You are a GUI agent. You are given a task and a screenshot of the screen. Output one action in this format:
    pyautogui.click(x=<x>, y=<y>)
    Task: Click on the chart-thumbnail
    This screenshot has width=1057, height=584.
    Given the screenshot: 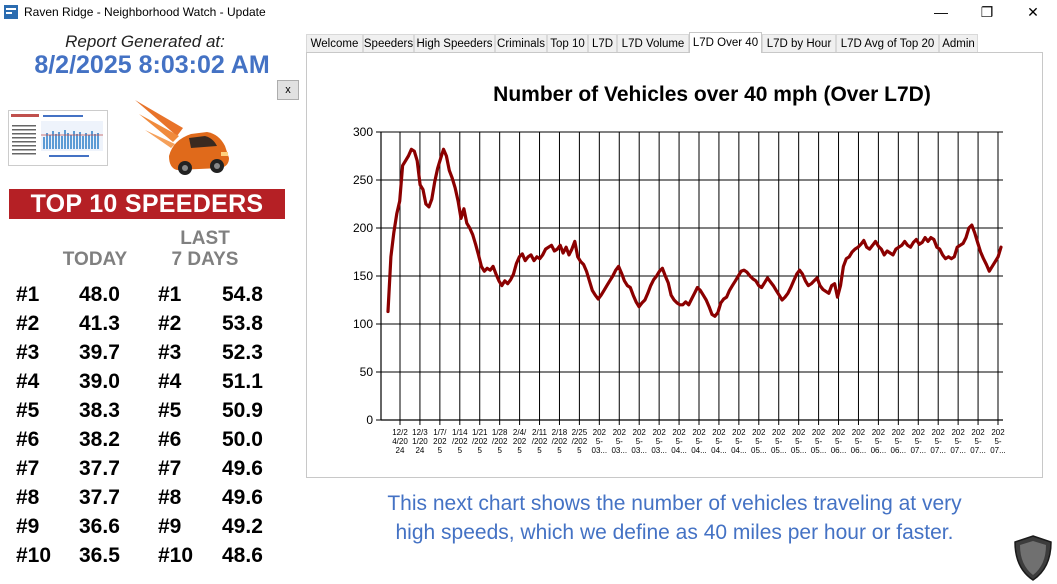 What is the action you would take?
    pyautogui.click(x=58, y=138)
    